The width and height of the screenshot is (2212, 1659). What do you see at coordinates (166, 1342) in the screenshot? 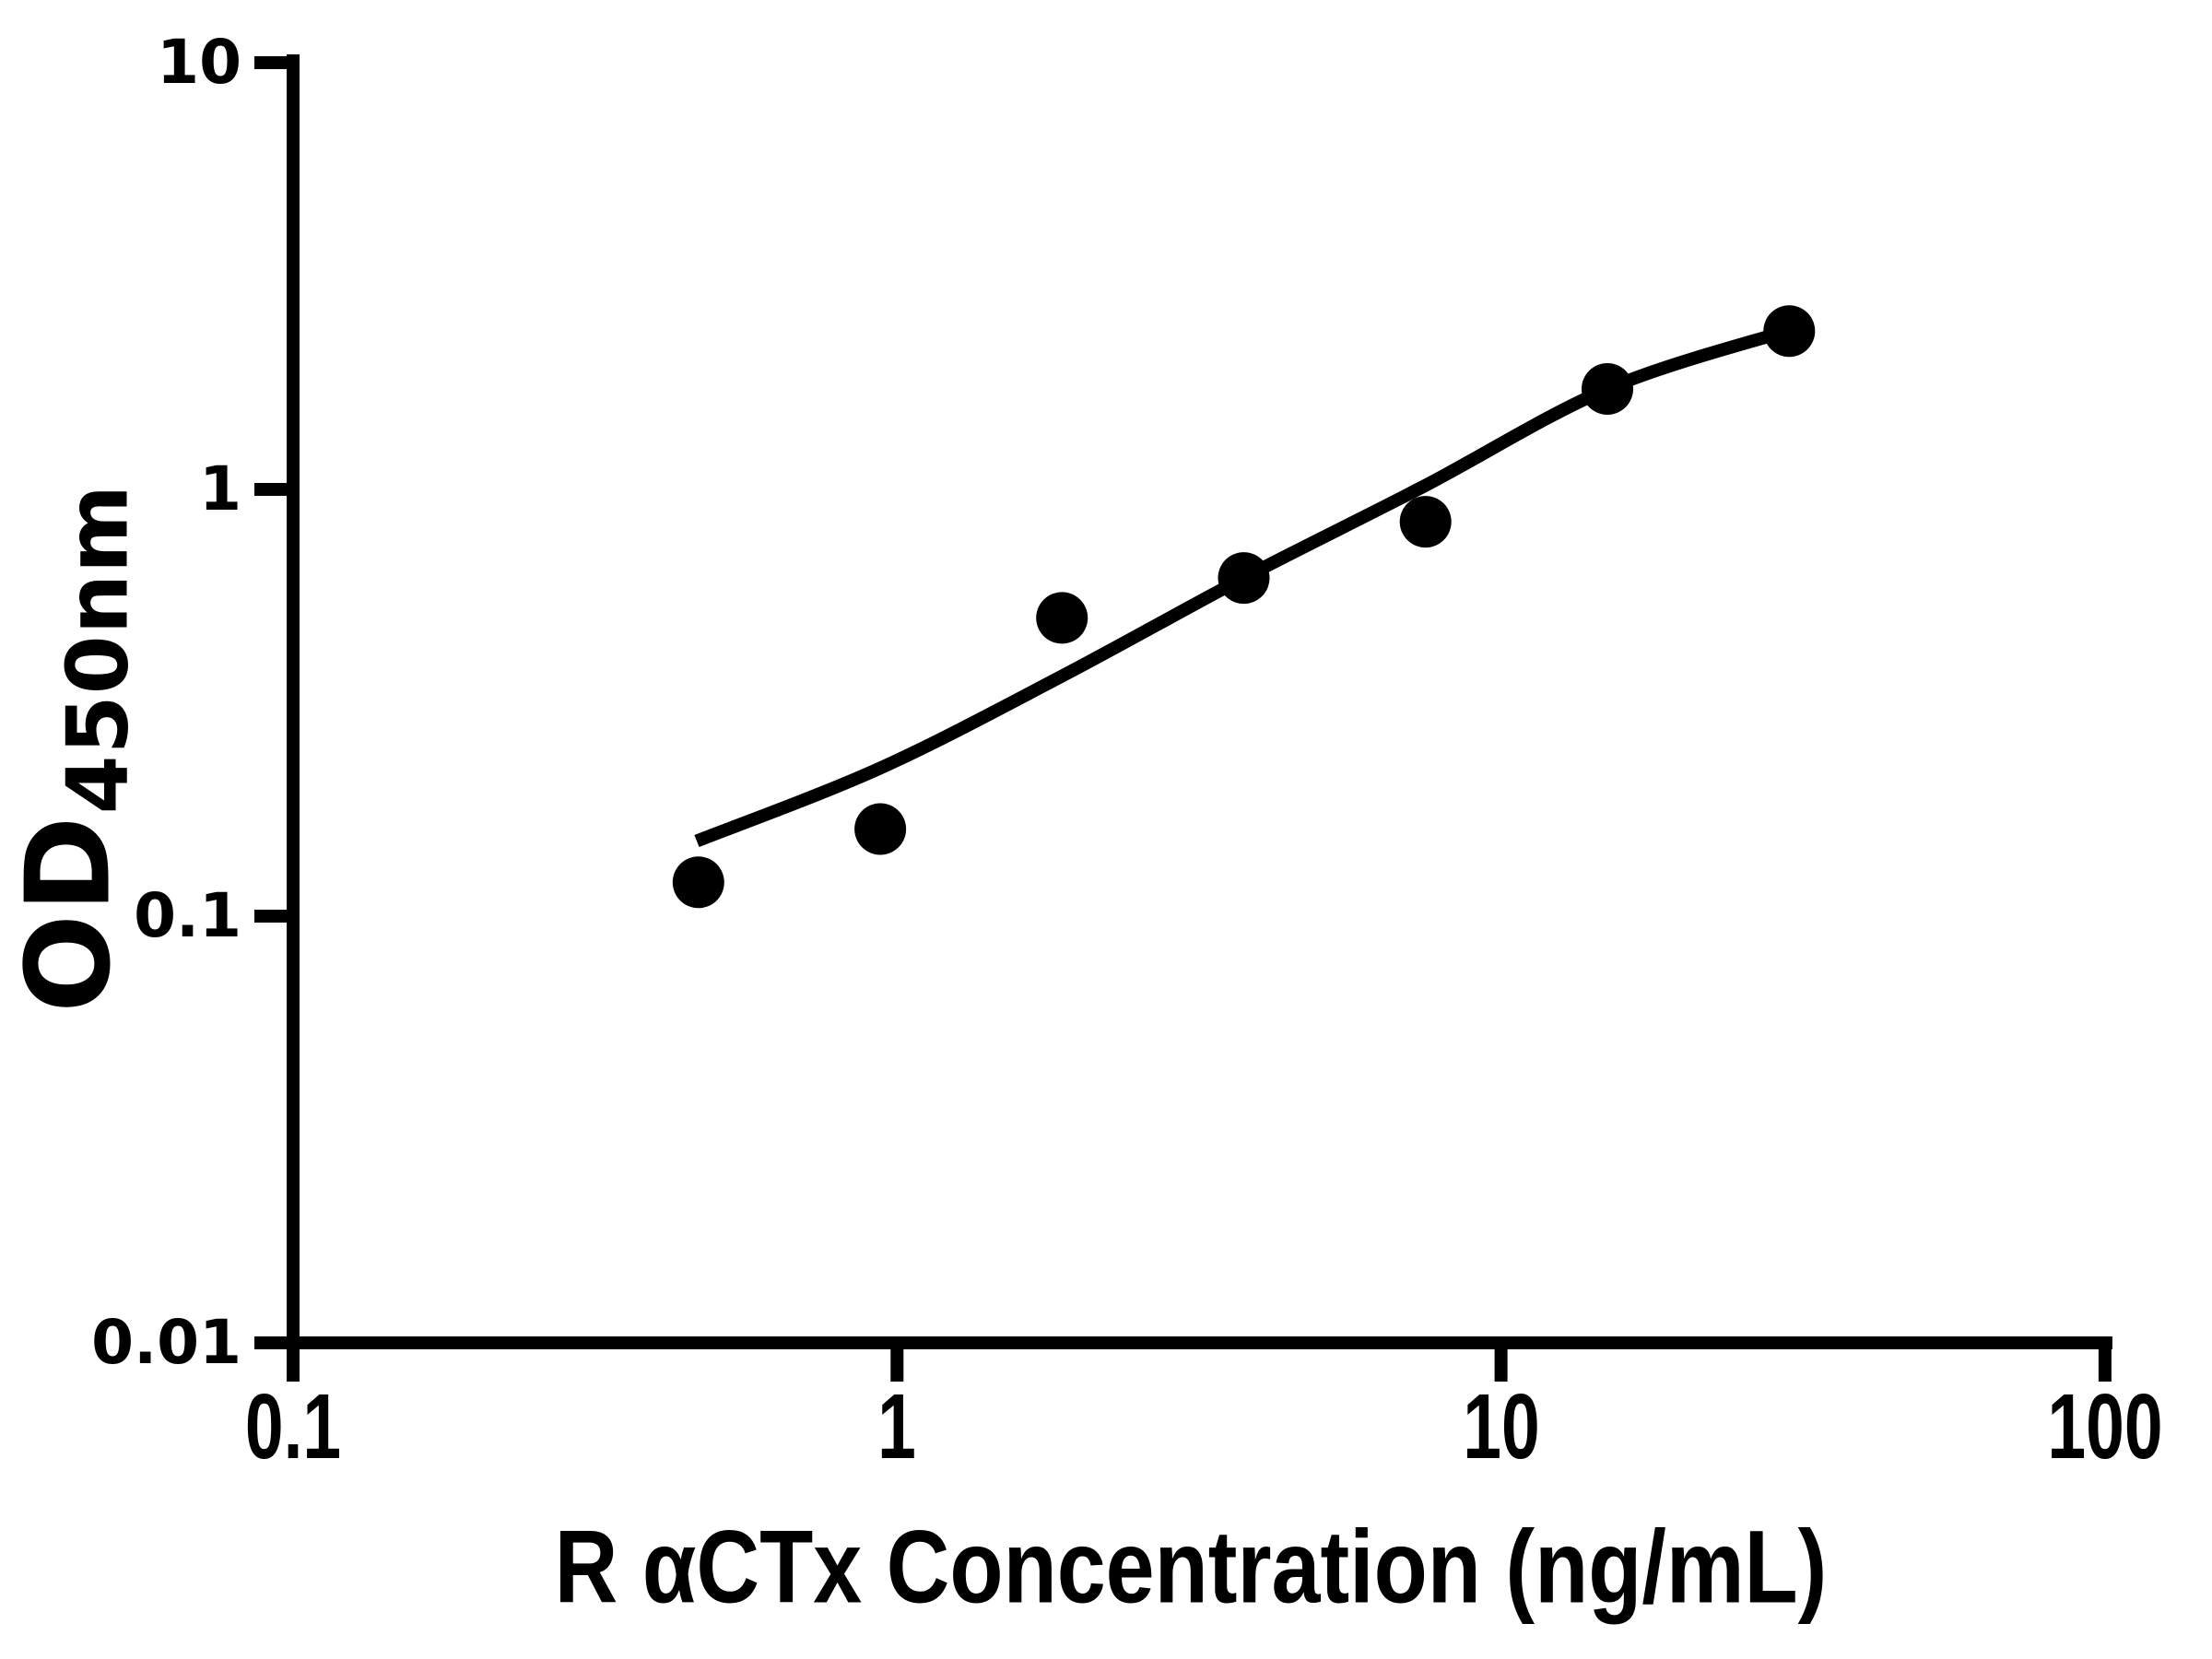
I see `y-tick-label: 0.01` at bounding box center [166, 1342].